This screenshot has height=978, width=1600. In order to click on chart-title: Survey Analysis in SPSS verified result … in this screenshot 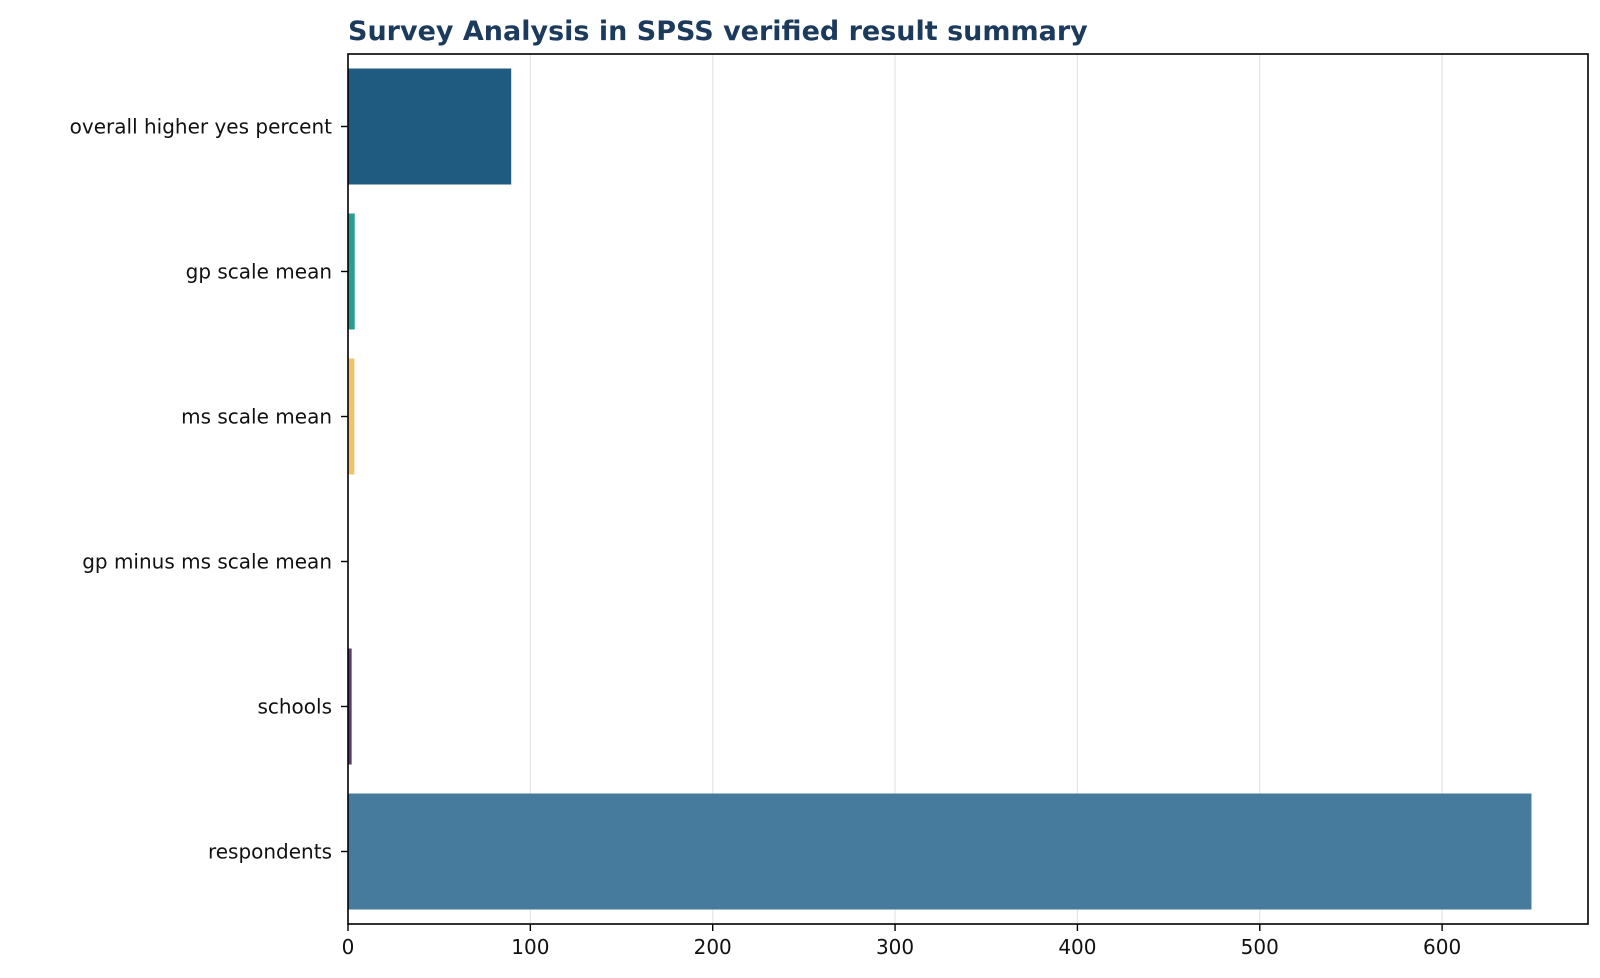, I will do `click(718, 31)`.